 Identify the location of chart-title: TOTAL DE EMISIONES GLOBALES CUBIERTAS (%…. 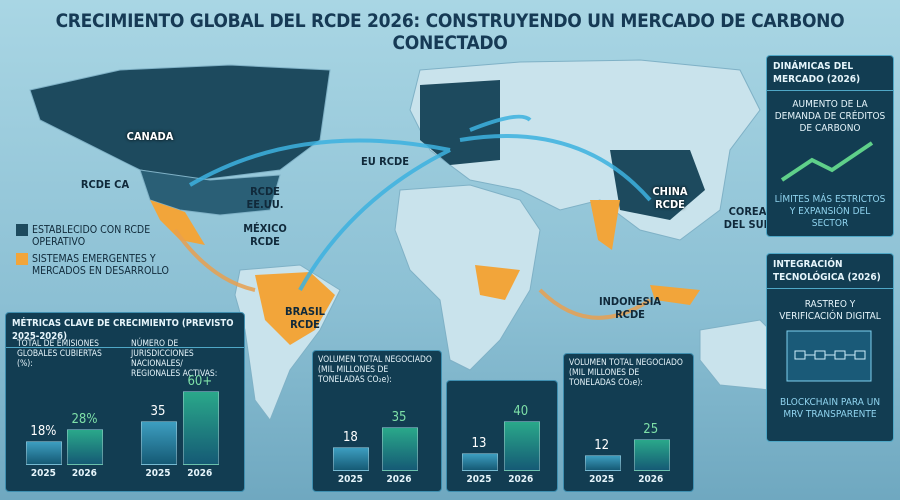
(59, 354).